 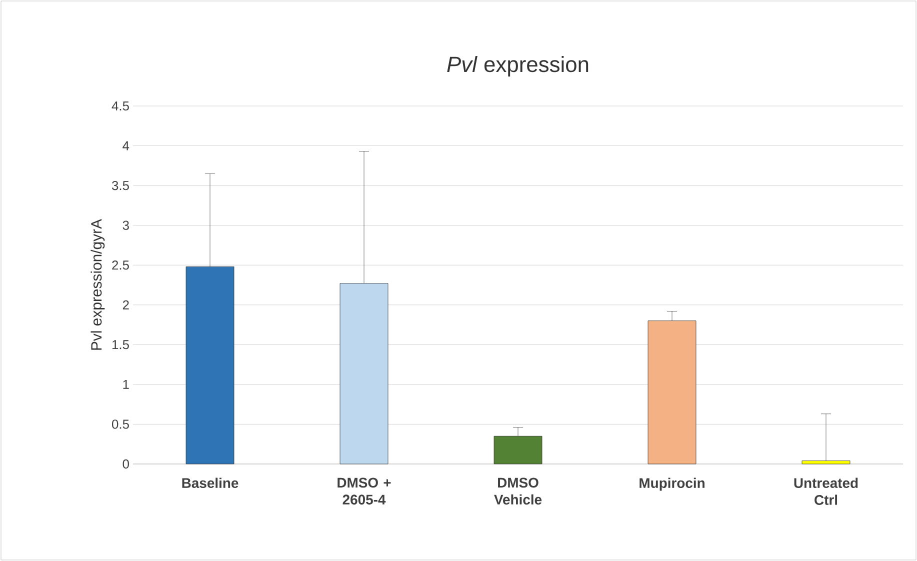 What do you see at coordinates (126, 384) in the screenshot?
I see `y-tick-label: 1` at bounding box center [126, 384].